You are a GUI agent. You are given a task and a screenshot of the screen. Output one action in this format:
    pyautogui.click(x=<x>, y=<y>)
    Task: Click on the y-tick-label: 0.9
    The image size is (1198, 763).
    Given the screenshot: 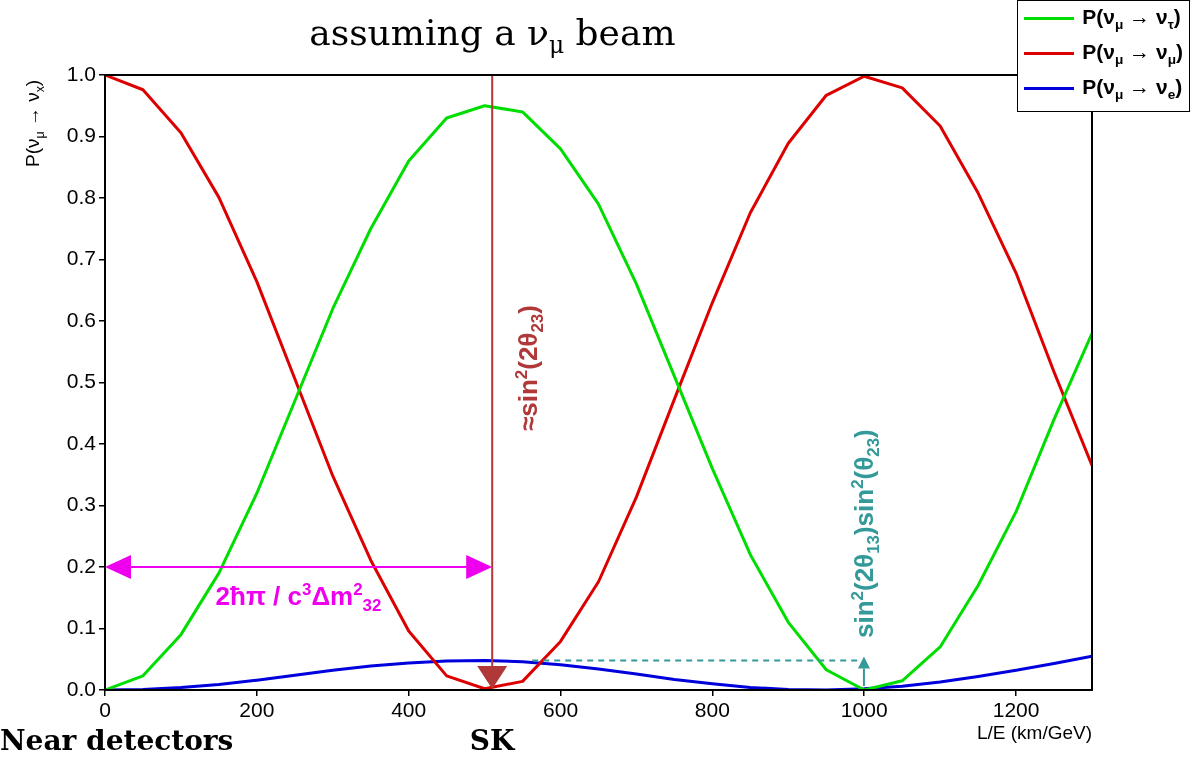 What is the action you would take?
    pyautogui.click(x=81, y=135)
    